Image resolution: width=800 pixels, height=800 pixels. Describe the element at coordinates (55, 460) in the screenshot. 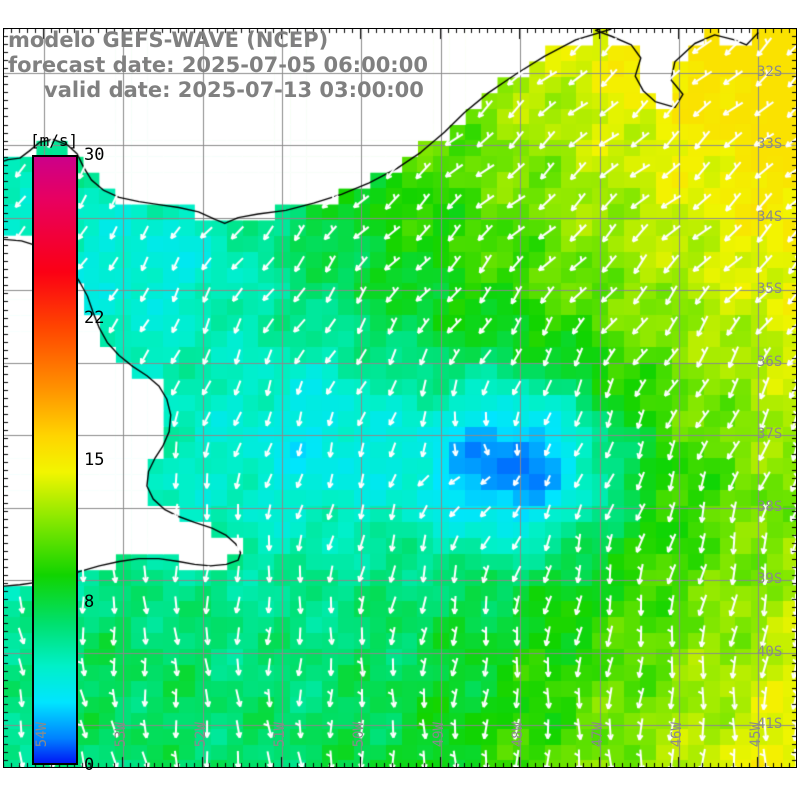

I see `colorbar-gradient` at that location.